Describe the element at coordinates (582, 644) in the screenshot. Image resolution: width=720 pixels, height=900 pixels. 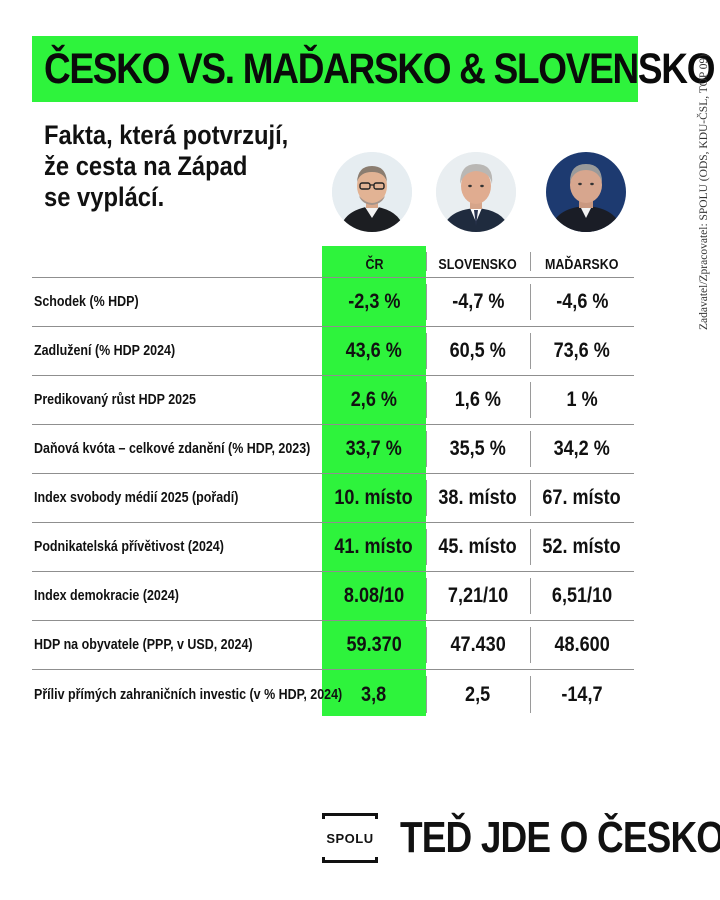
I see `value-madarsko: 48.600` at that location.